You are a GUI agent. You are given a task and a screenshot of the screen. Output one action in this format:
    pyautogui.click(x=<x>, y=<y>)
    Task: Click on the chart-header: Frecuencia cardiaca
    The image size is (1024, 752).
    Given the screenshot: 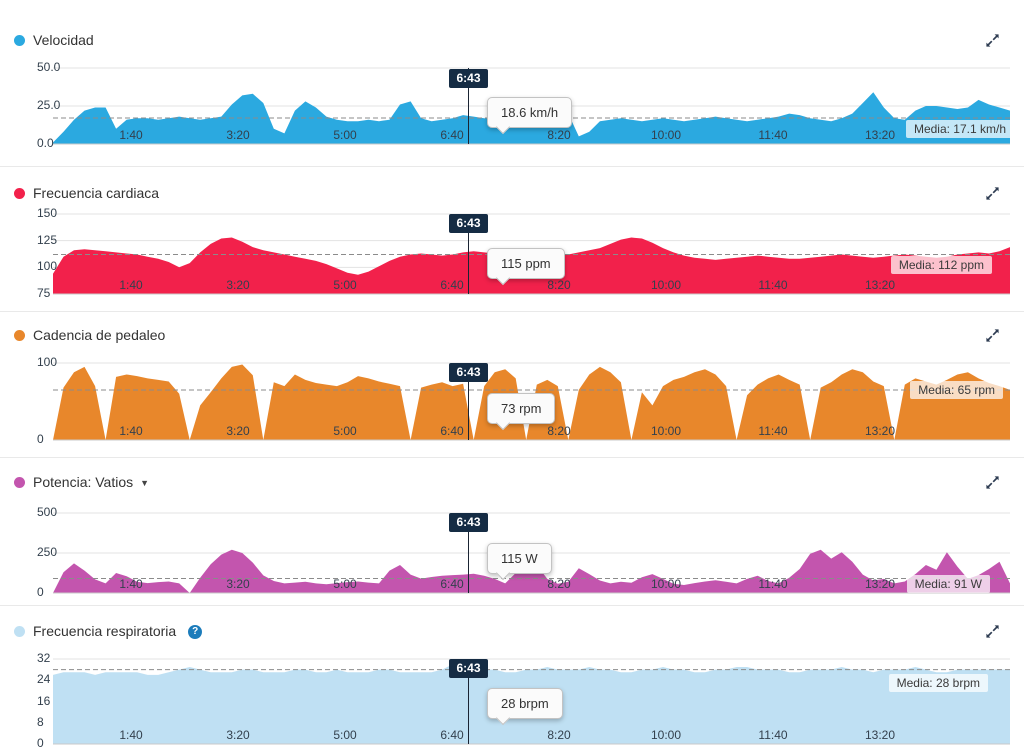 What is the action you would take?
    pyautogui.click(x=512, y=193)
    